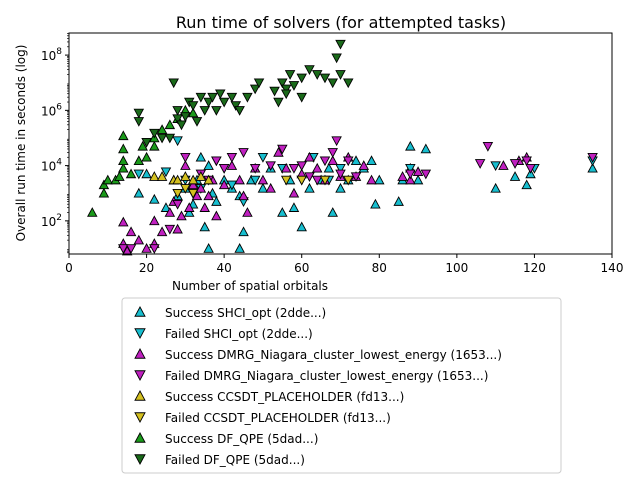 This screenshot has width=640, height=480. What do you see at coordinates (284, 397) in the screenshot?
I see `legend-label: Success CCSDT_PLACEHOLDER (fd13...)` at bounding box center [284, 397].